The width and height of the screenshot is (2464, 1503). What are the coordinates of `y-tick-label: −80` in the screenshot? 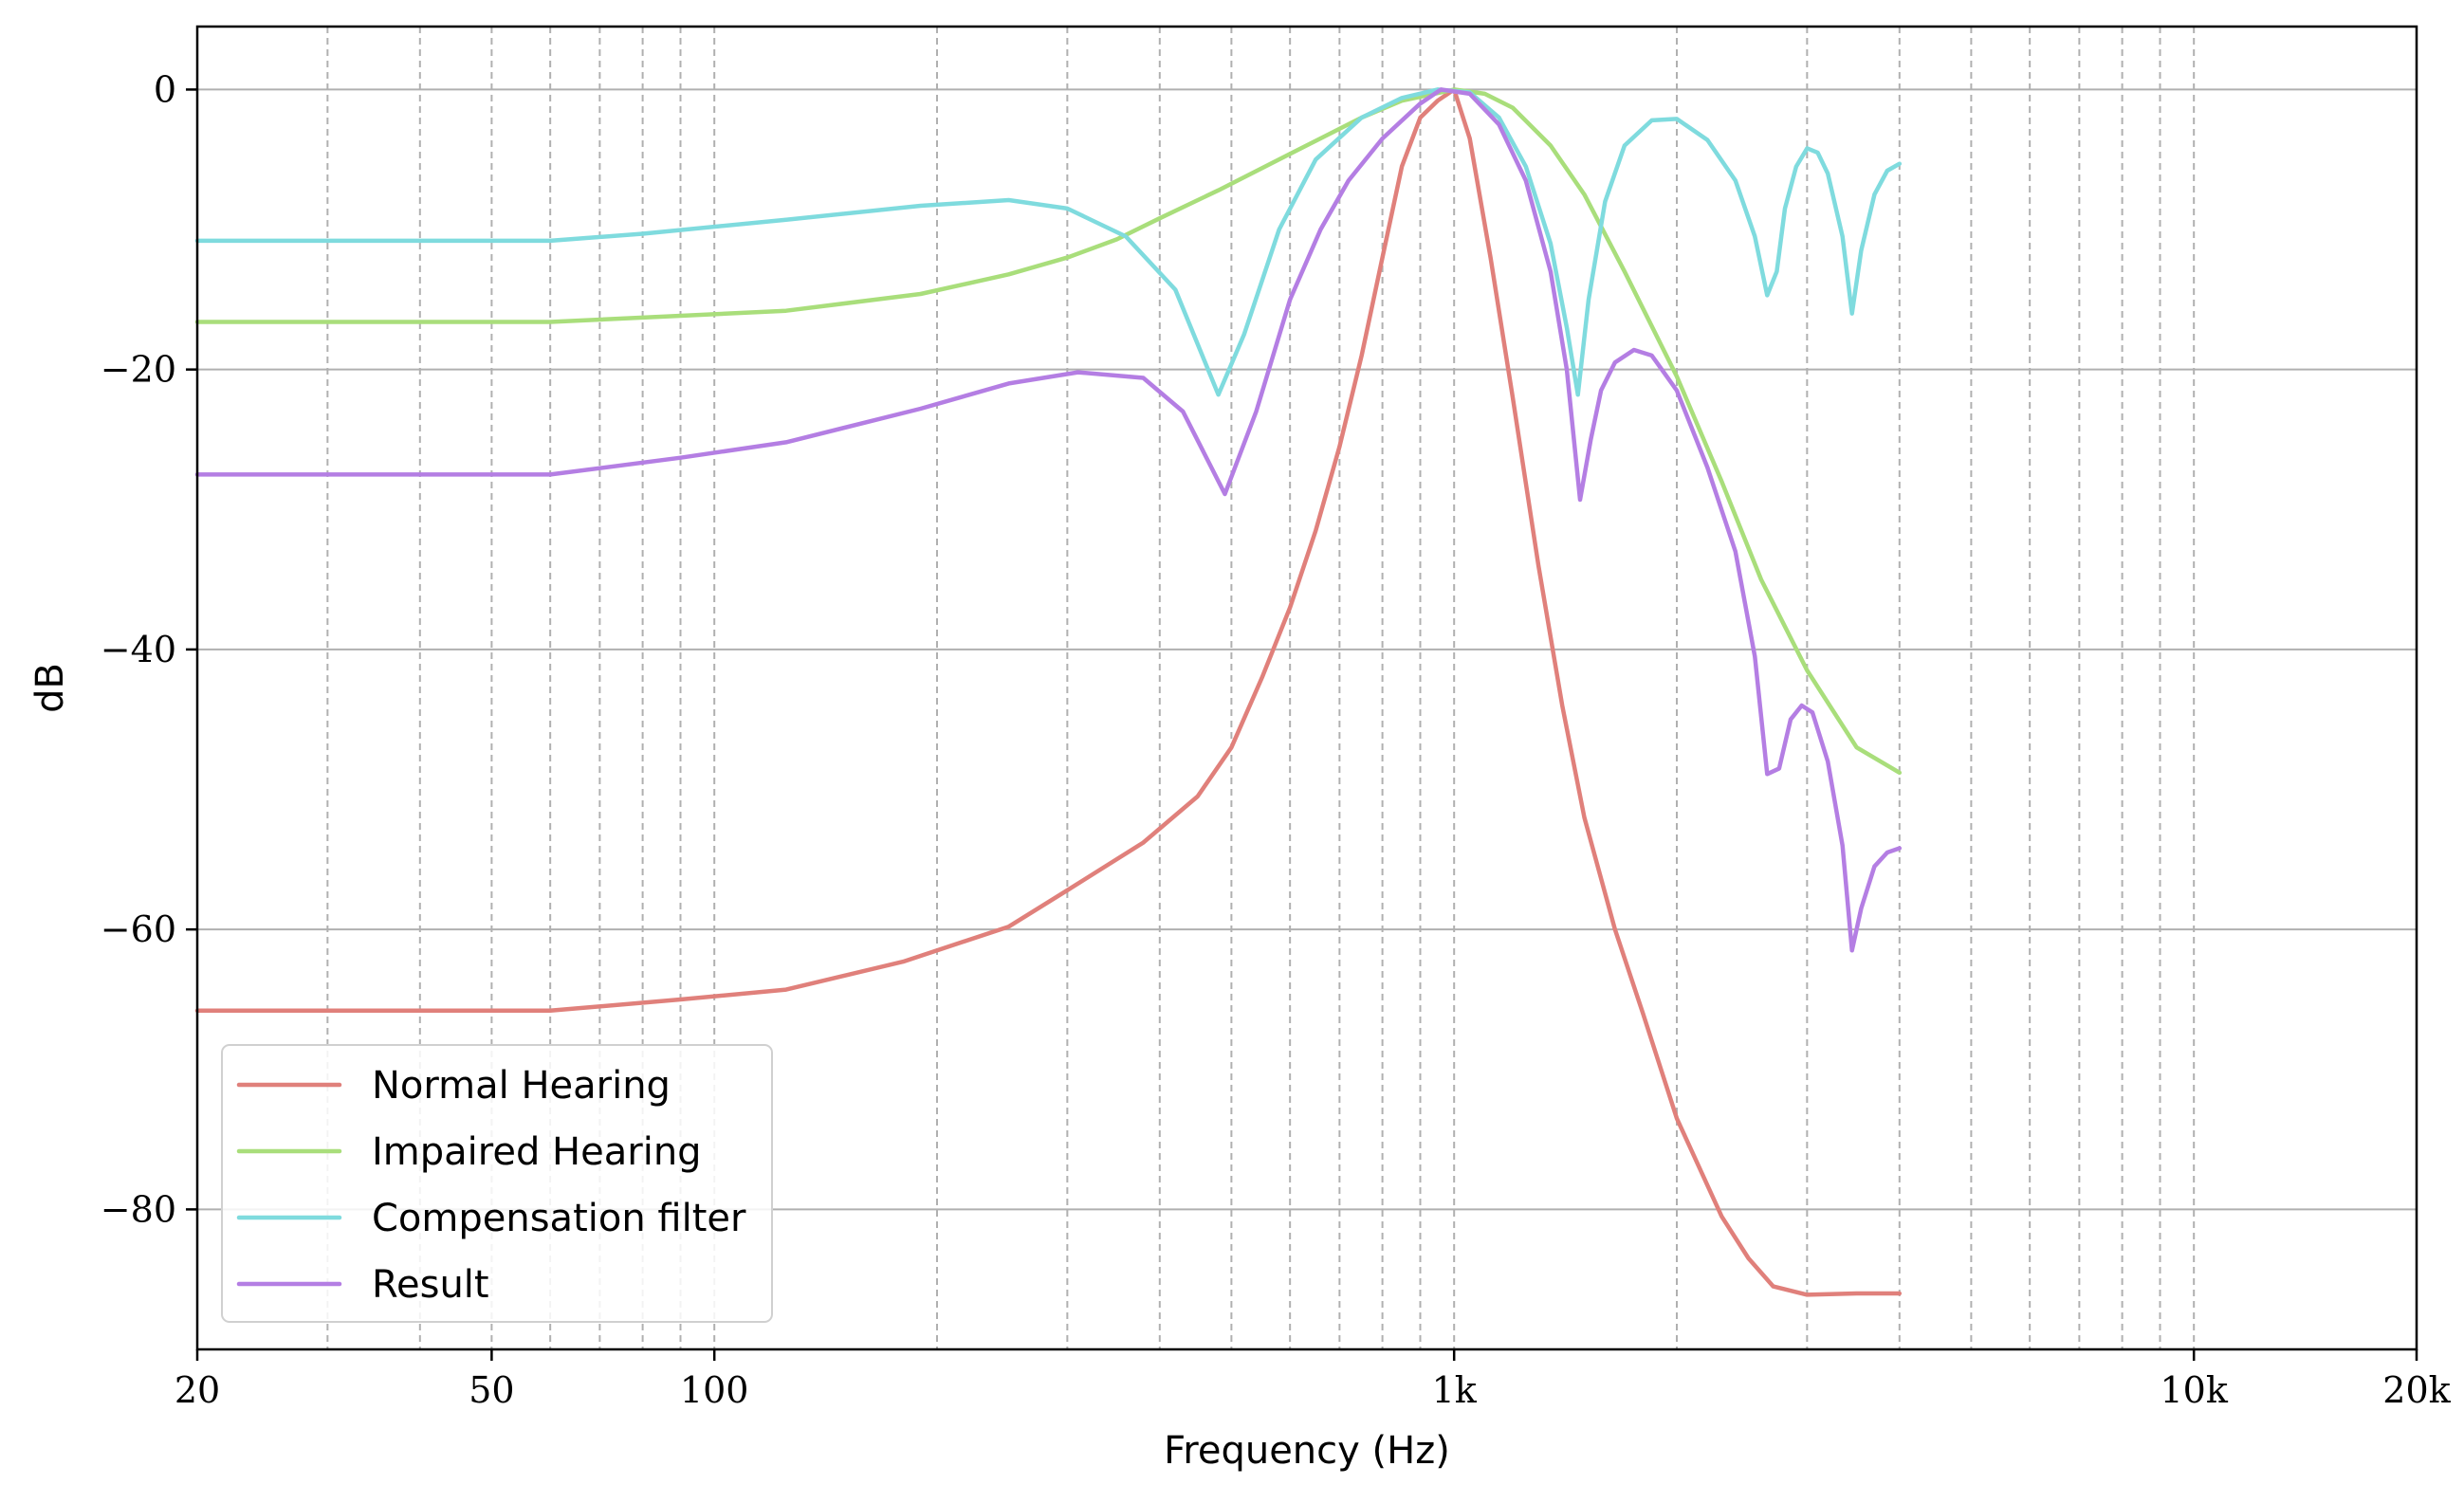 It's located at (138, 1209).